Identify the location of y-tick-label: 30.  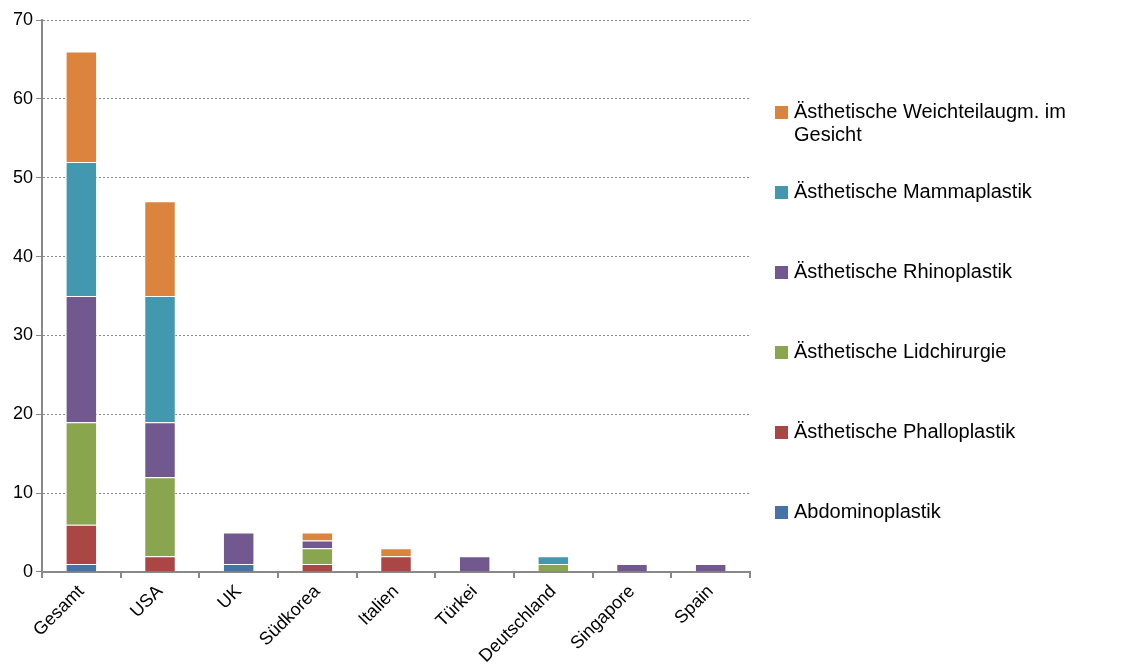
(23, 334).